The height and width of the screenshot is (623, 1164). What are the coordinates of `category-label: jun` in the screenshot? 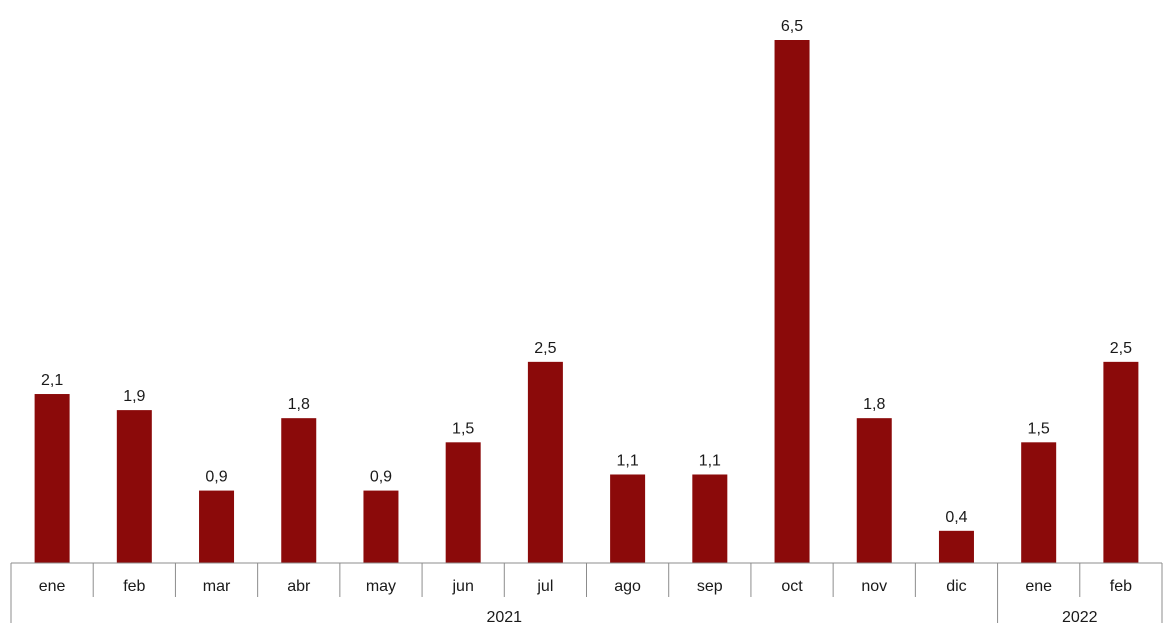 It's located at (463, 586).